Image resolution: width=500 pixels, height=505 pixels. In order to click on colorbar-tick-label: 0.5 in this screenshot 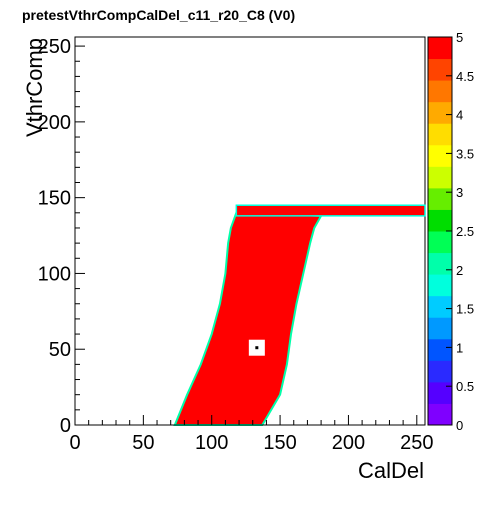, I will do `click(465, 386)`.